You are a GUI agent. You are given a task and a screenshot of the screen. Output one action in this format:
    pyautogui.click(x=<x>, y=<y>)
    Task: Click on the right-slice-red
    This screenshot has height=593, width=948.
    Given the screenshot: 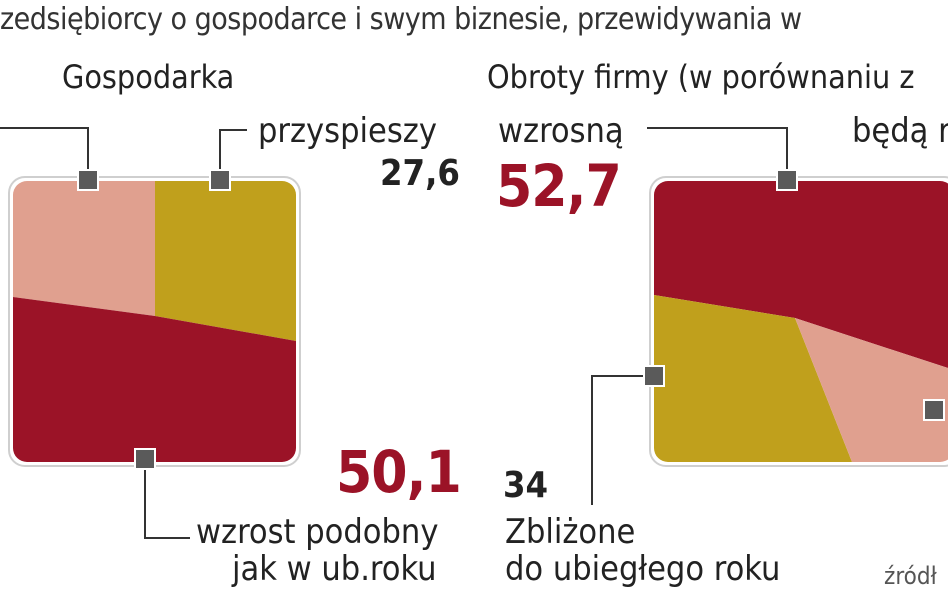 What is the action you would take?
    pyautogui.click(x=801, y=275)
    